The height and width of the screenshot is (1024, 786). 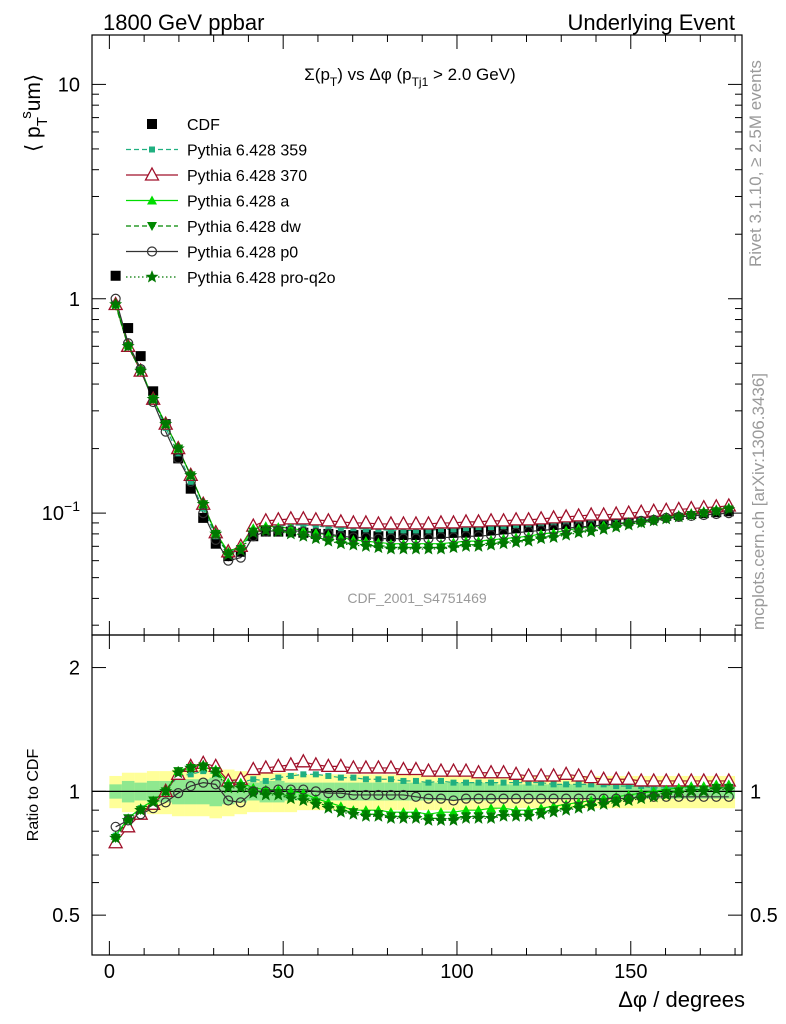 I want to click on point-p0, so click(x=178, y=458).